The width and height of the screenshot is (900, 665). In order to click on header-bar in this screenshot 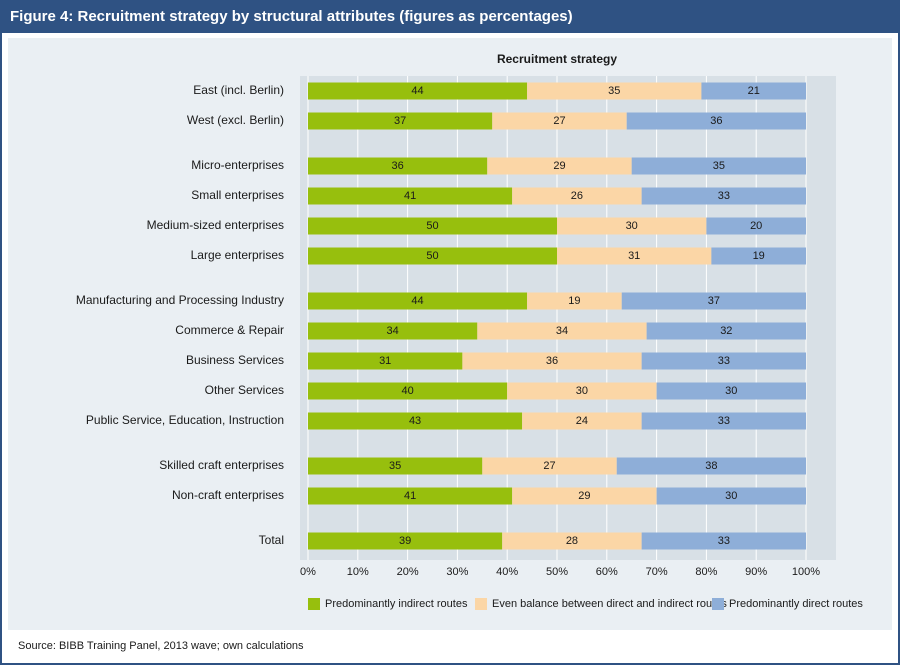, I will do `click(450, 17)`.